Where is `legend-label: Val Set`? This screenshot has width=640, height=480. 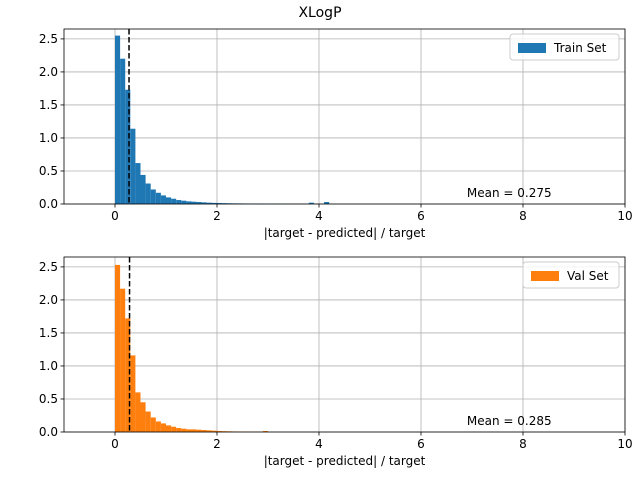
legend-label: Val Set is located at coordinates (588, 276).